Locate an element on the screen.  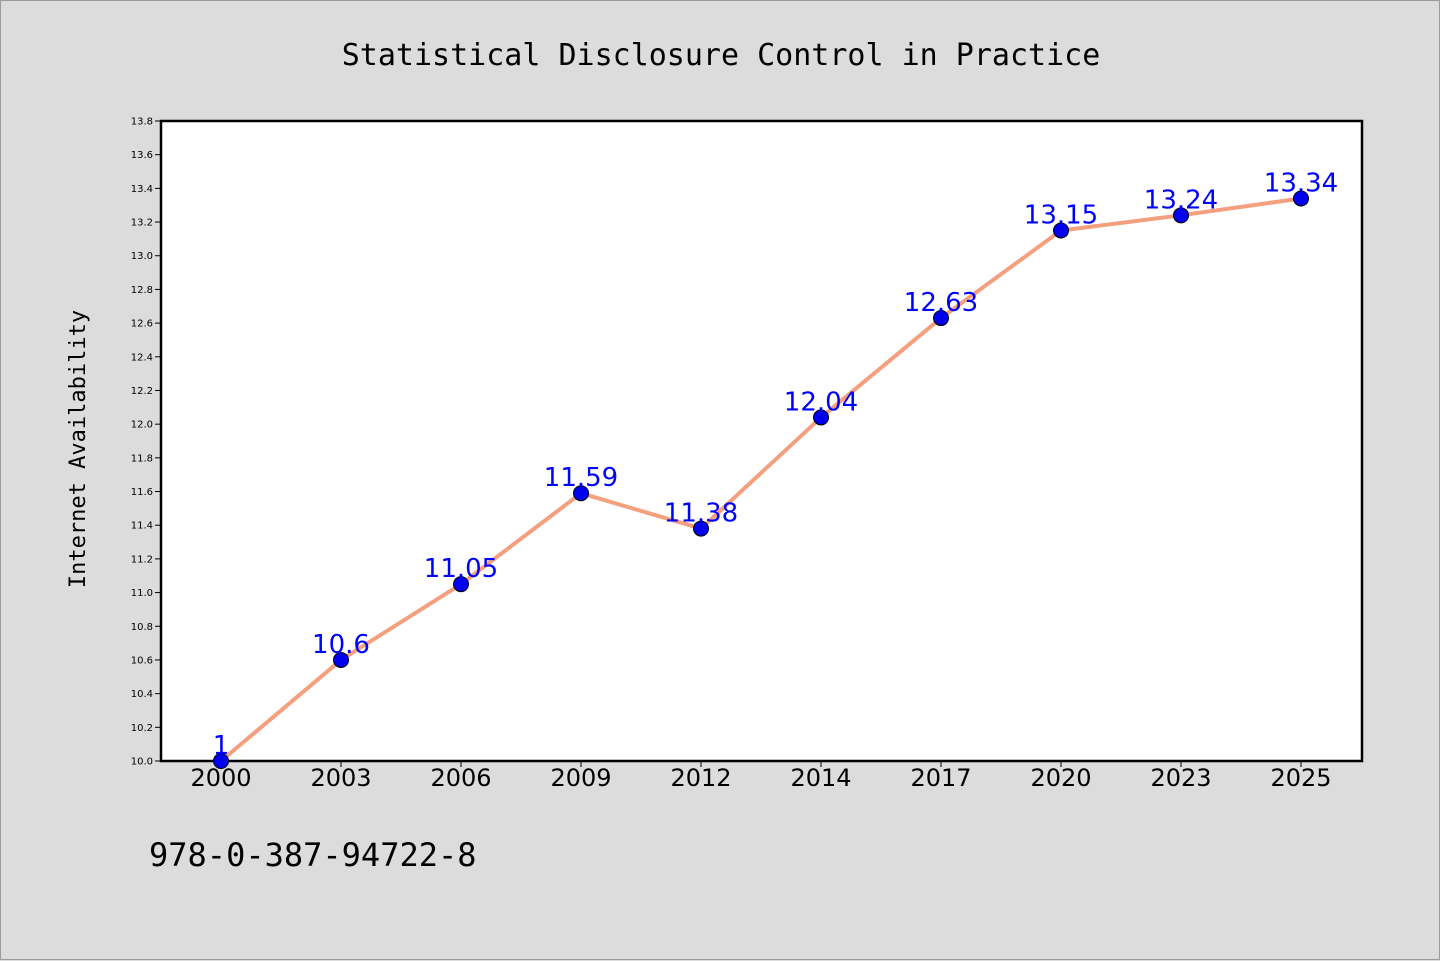
data-label: 10.6 is located at coordinates (341, 645).